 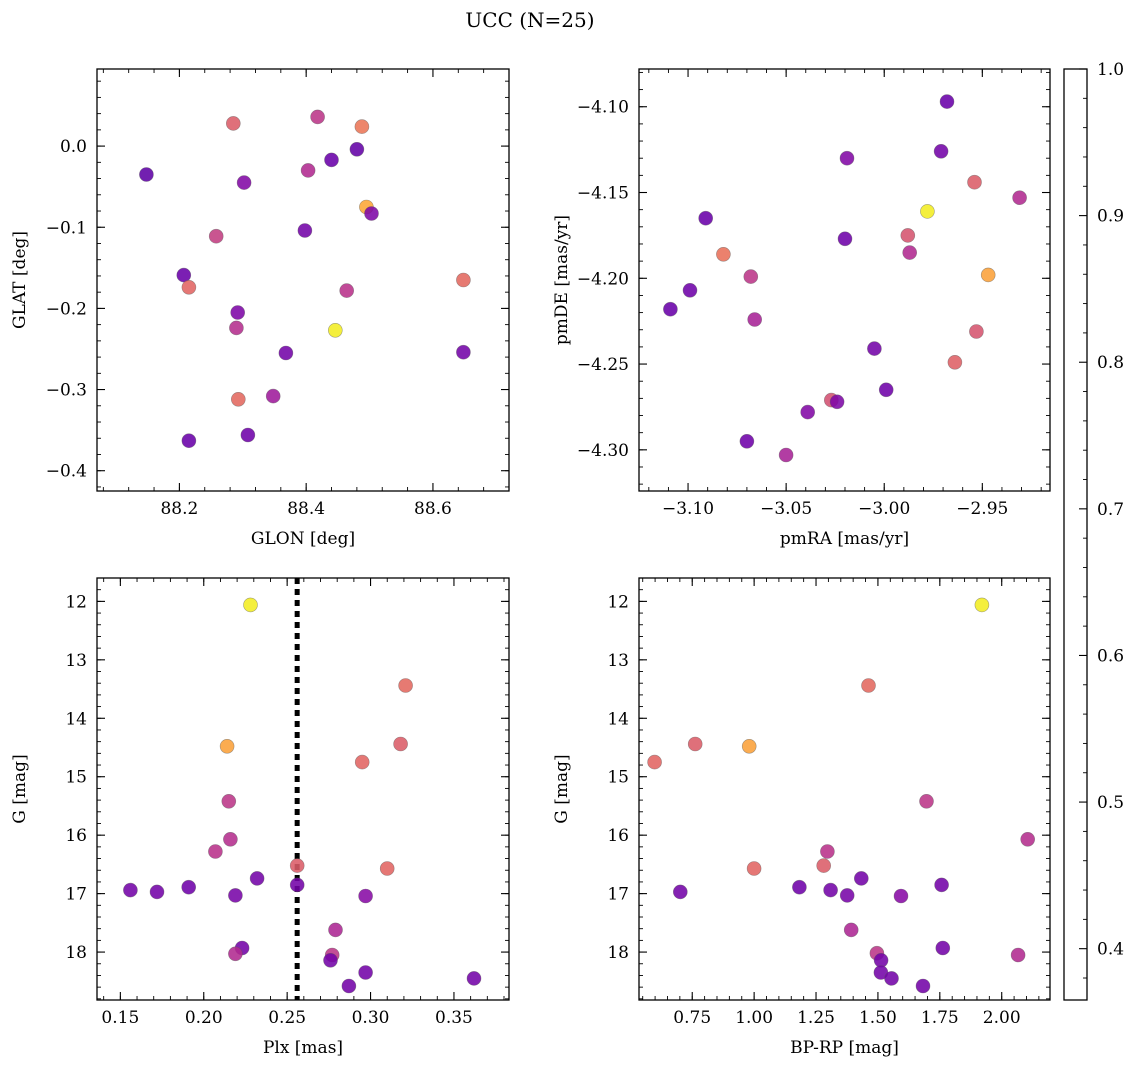 What do you see at coordinates (603, 365) in the screenshot?
I see `y-tick-label: −4.25` at bounding box center [603, 365].